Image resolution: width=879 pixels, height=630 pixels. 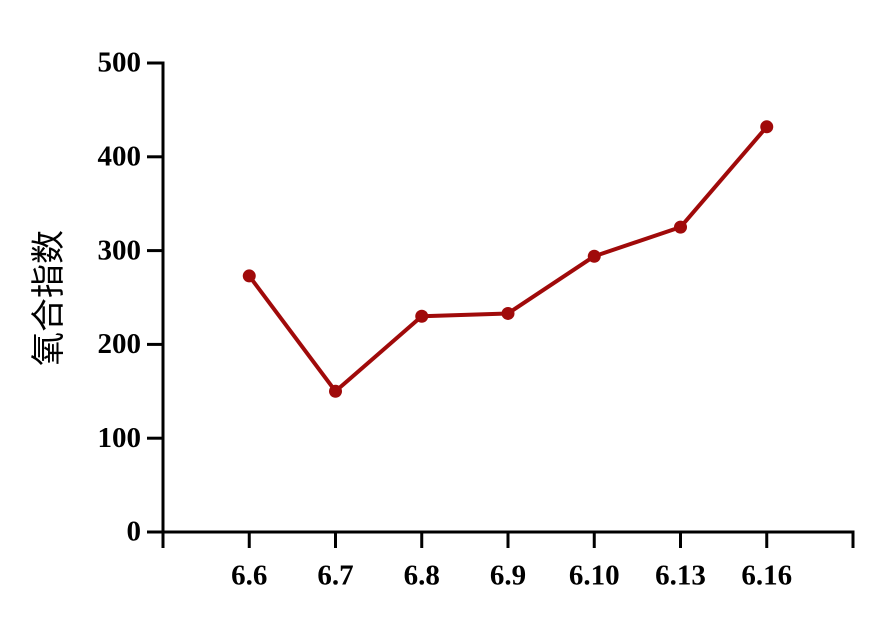 What do you see at coordinates (120, 250) in the screenshot?
I see `y-tick-label: 300` at bounding box center [120, 250].